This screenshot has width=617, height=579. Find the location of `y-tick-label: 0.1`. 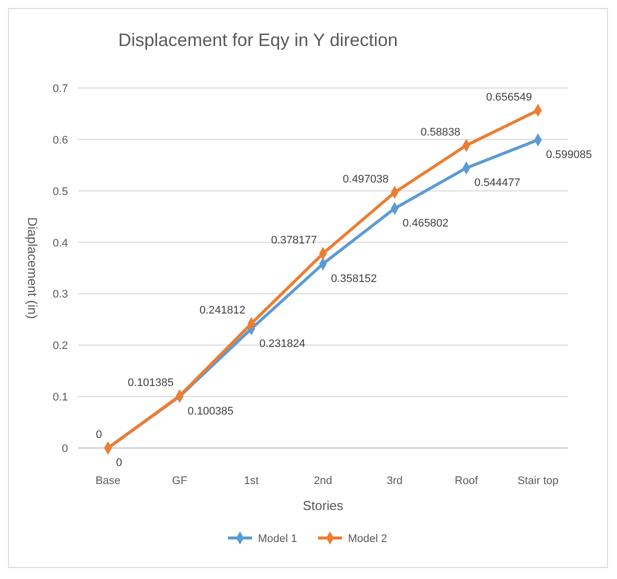

y-tick-label: 0.1 is located at coordinates (60, 398).